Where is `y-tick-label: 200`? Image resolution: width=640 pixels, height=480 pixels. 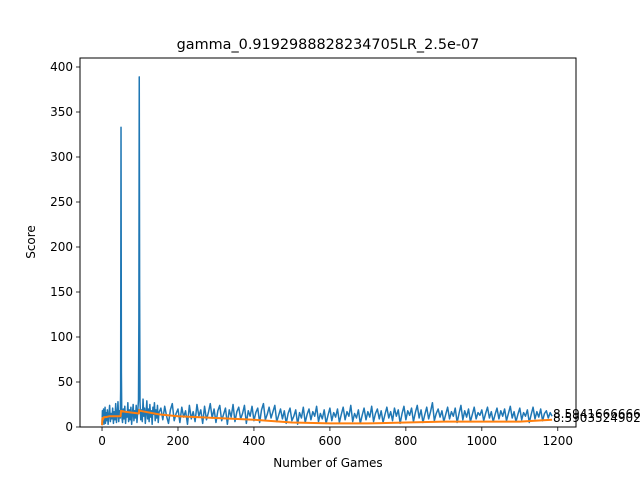 y-tick-label: 200 is located at coordinates (61, 247).